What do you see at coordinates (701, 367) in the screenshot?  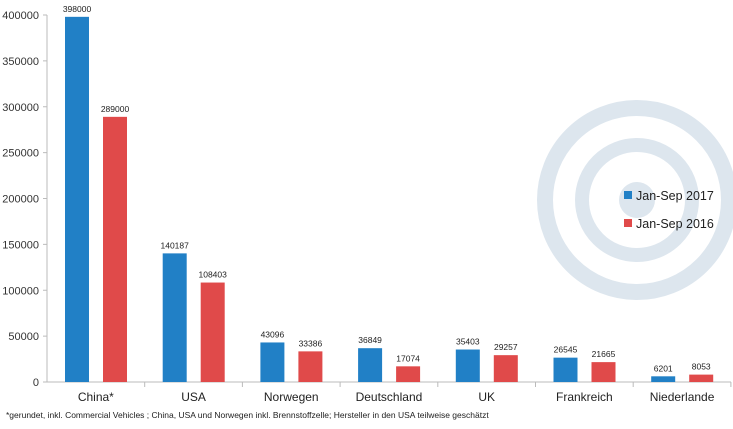 I see `data-label: 8053` at bounding box center [701, 367].